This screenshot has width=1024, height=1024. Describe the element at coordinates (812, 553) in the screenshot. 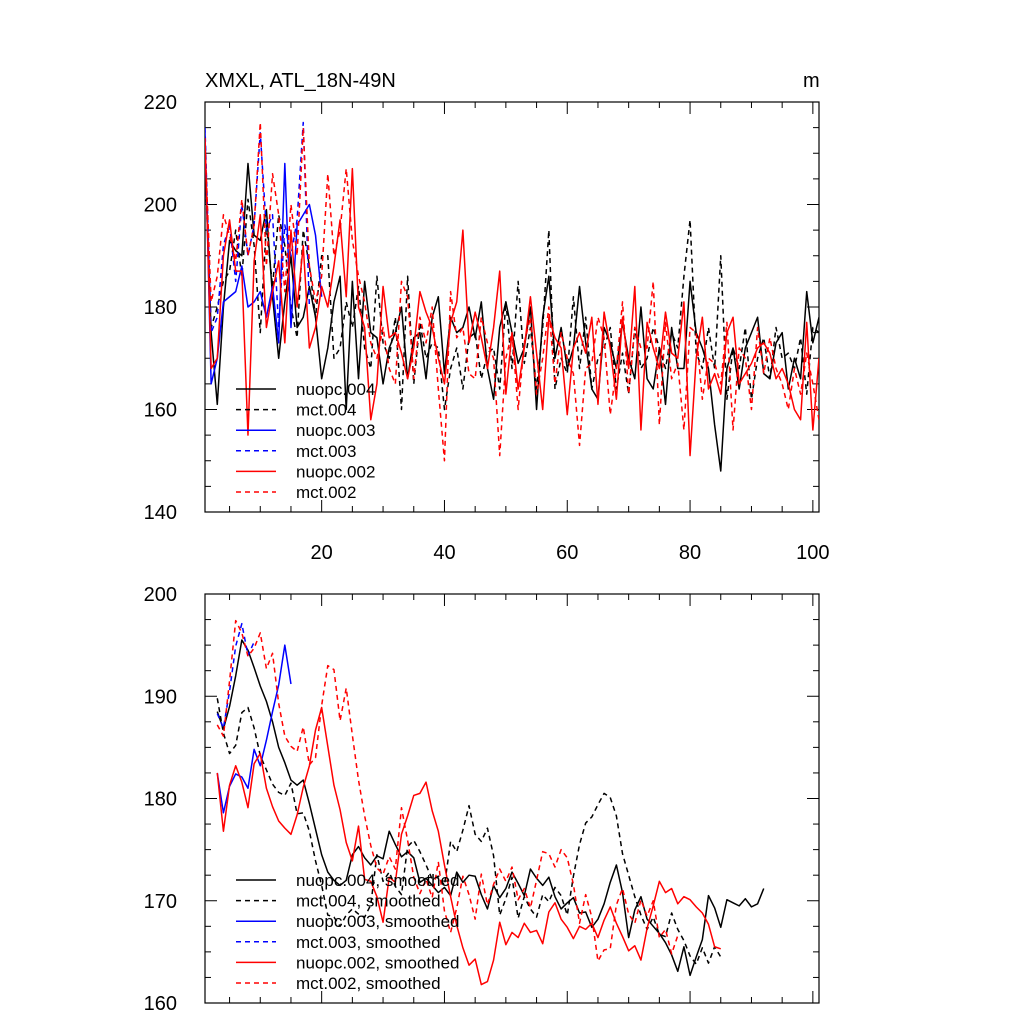

I see `x-tick-label: 100` at that location.